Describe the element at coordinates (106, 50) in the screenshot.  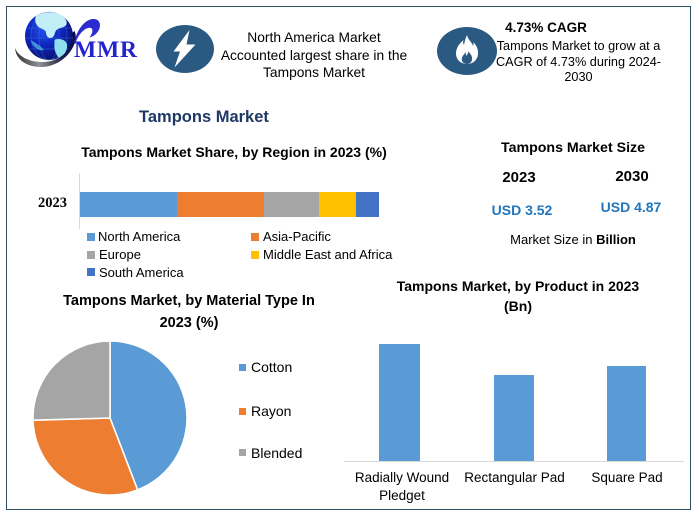
I see `svg-text: MMR` at that location.